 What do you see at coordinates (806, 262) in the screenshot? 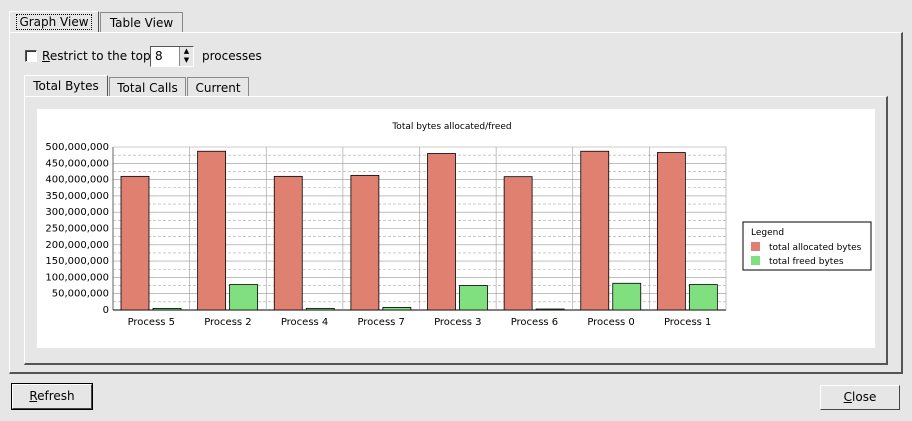
I see `legend-label: total freed bytes` at bounding box center [806, 262].